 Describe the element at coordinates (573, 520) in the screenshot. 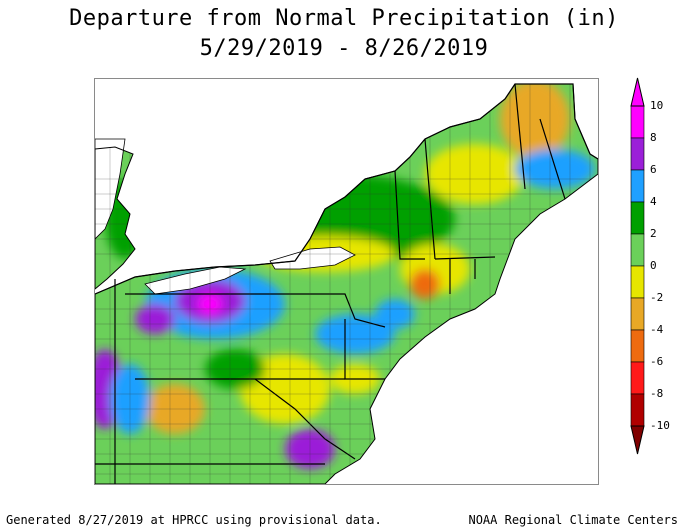

I see `source-credit: NOAA Regional Climate Centers` at that location.